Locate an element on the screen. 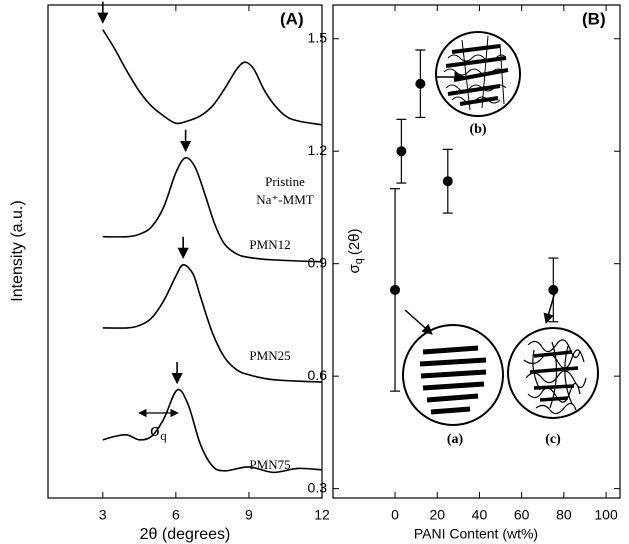 Image resolution: width=629 pixels, height=544 pixels. annotation: σq is located at coordinates (158, 431).